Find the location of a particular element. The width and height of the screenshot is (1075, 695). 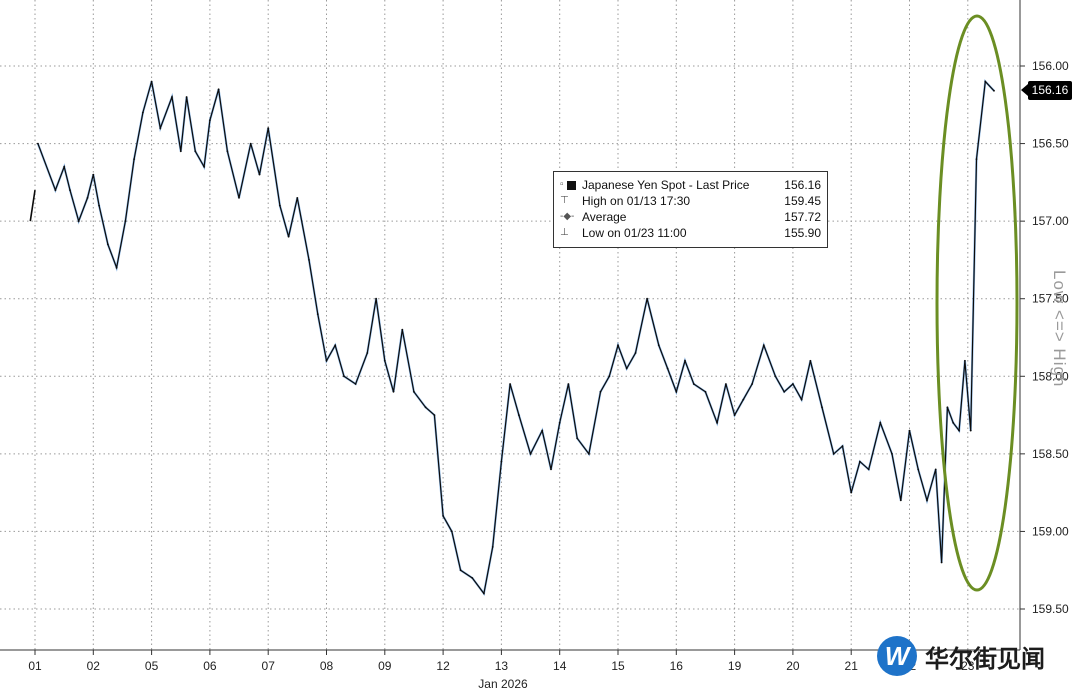

x-tick-label: 20 is located at coordinates (793, 666).